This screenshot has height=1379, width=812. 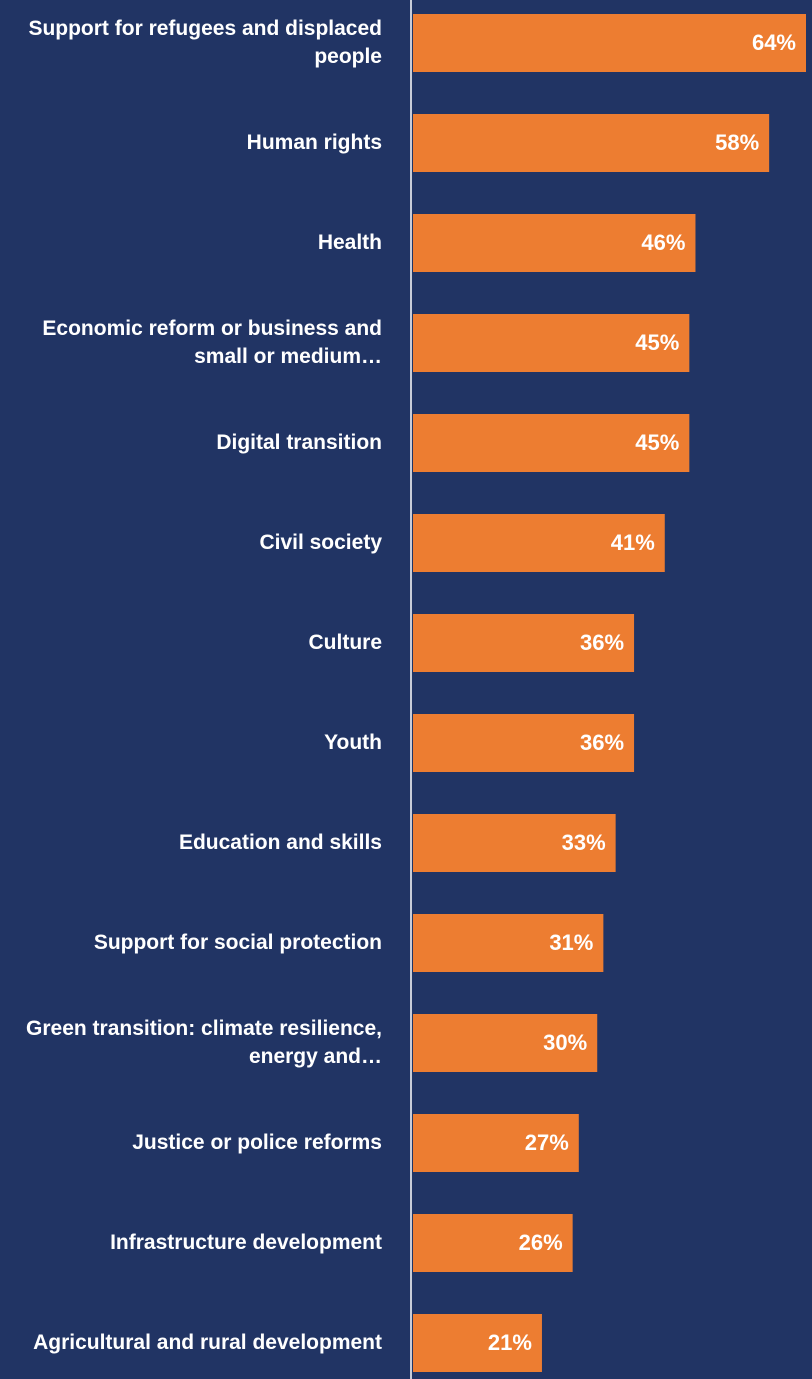 I want to click on category-label: Support for social protection, so click(x=237, y=942).